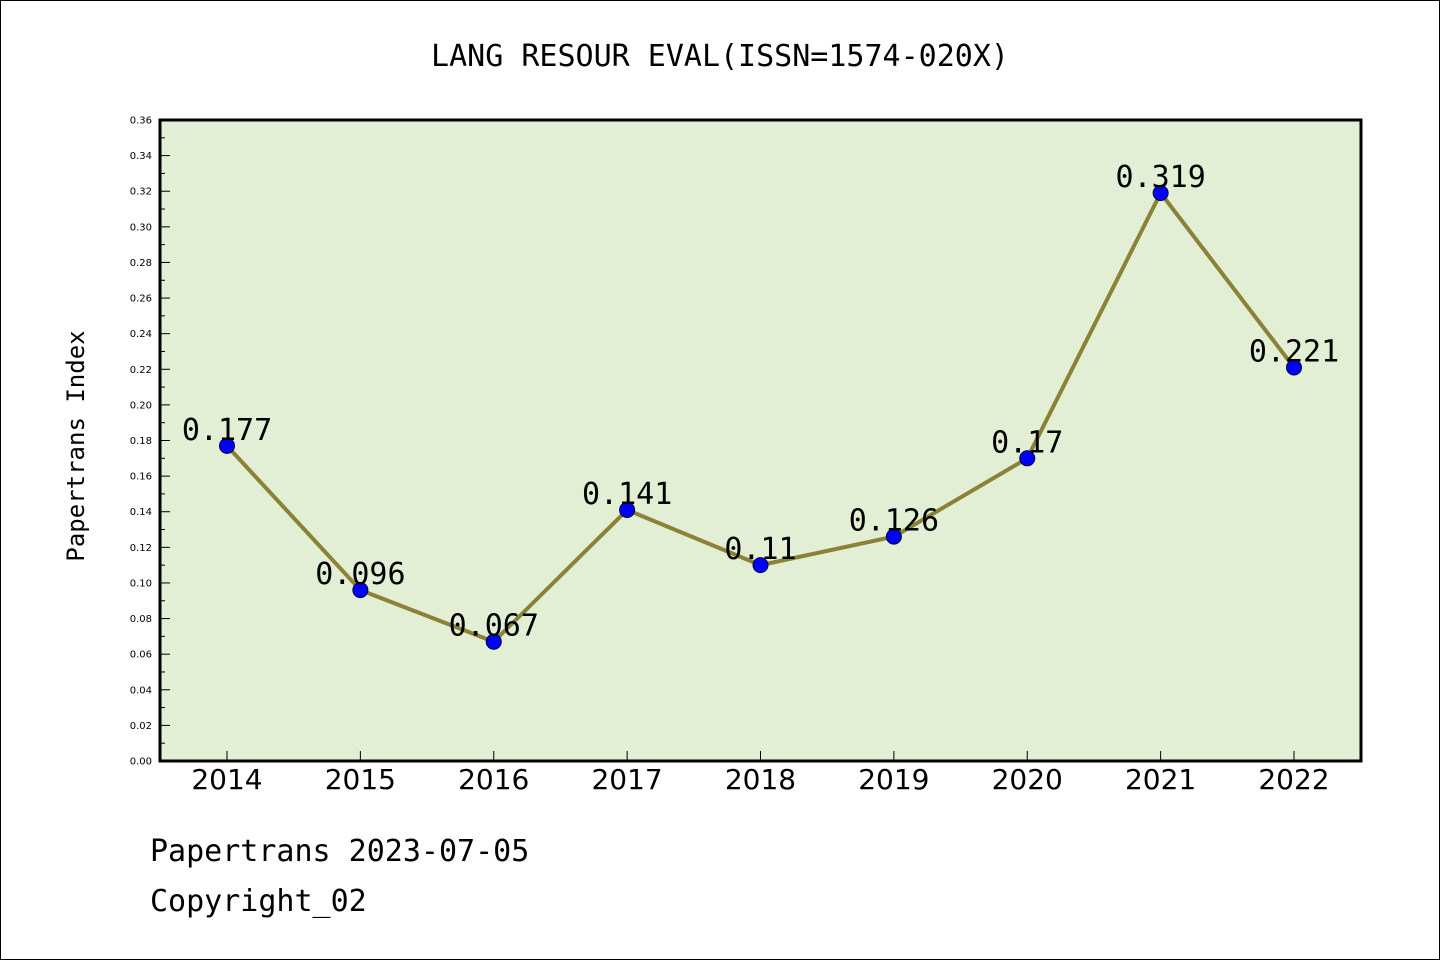 The height and width of the screenshot is (960, 1440). What do you see at coordinates (226, 779) in the screenshot?
I see `x-tick-label: 2014` at bounding box center [226, 779].